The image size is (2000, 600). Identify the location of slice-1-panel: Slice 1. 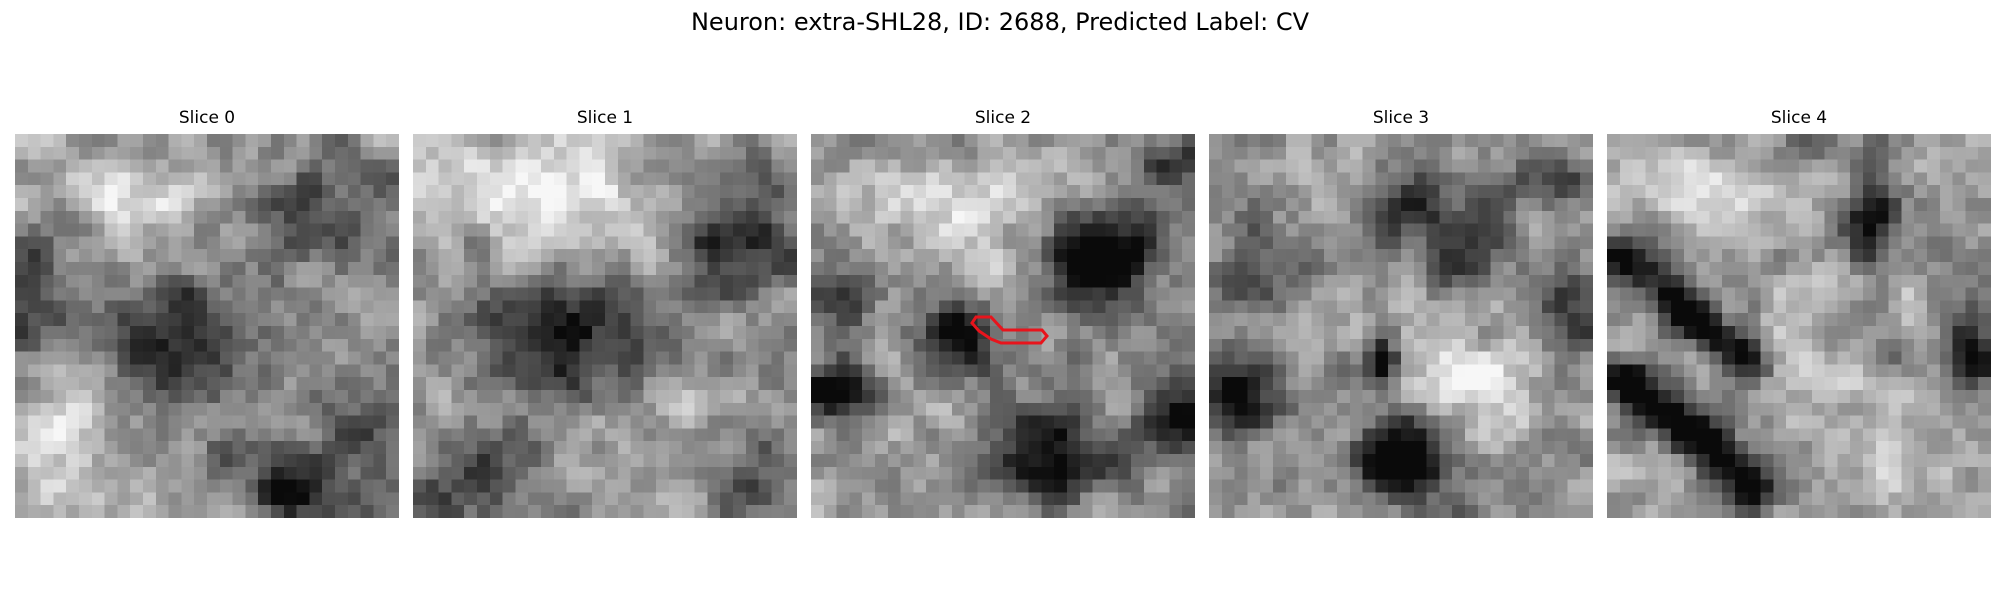
(605, 318).